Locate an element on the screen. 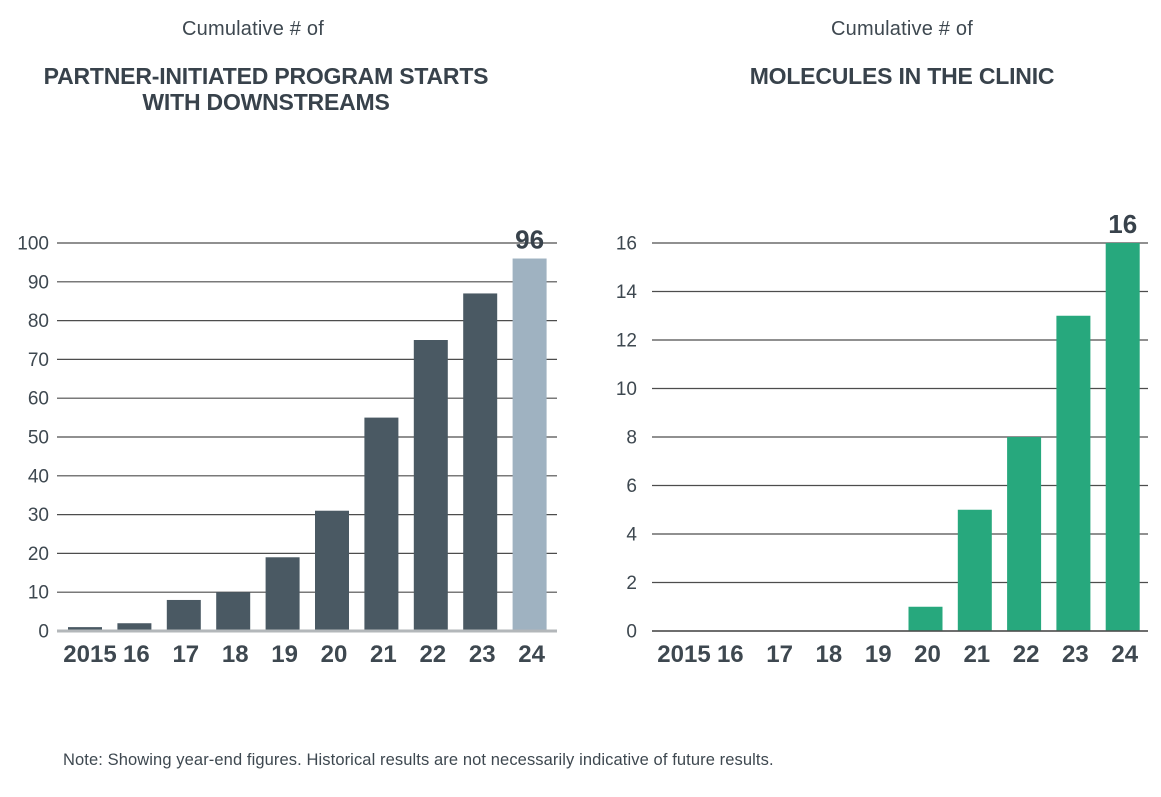 The image size is (1161, 797). right-x-tick-label-23: 23 is located at coordinates (1075, 654).